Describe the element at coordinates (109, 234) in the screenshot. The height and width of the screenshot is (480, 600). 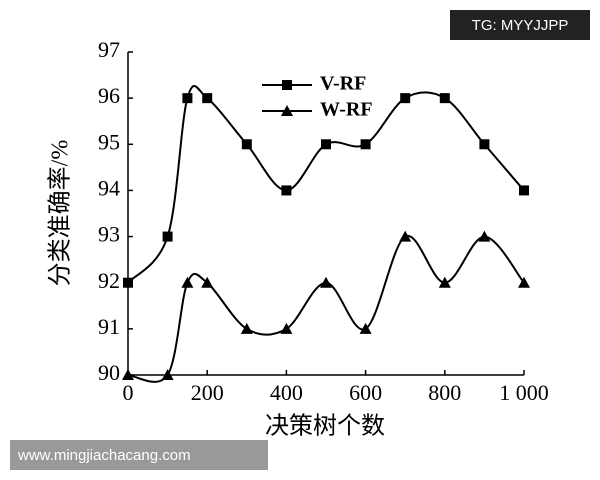
I see `y-tick-label: 93` at that location.